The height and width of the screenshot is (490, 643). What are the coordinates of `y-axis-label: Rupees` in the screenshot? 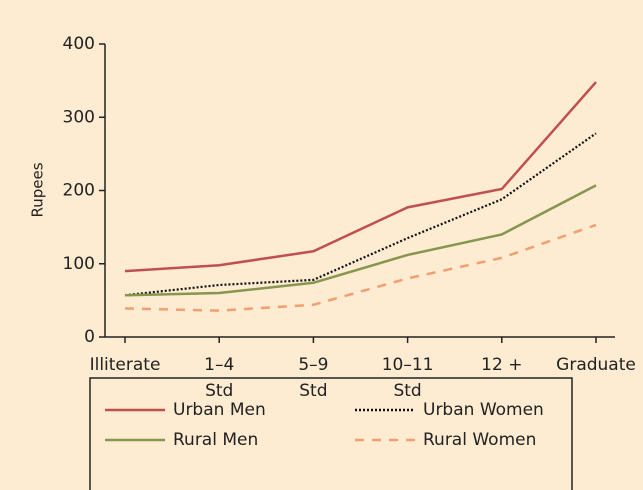 It's located at (38, 189).